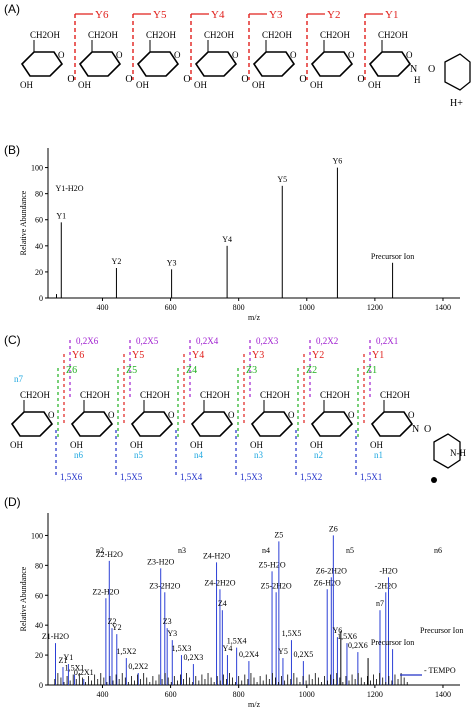  I want to click on b-annotation-0: Y1-H2O, so click(69, 188).